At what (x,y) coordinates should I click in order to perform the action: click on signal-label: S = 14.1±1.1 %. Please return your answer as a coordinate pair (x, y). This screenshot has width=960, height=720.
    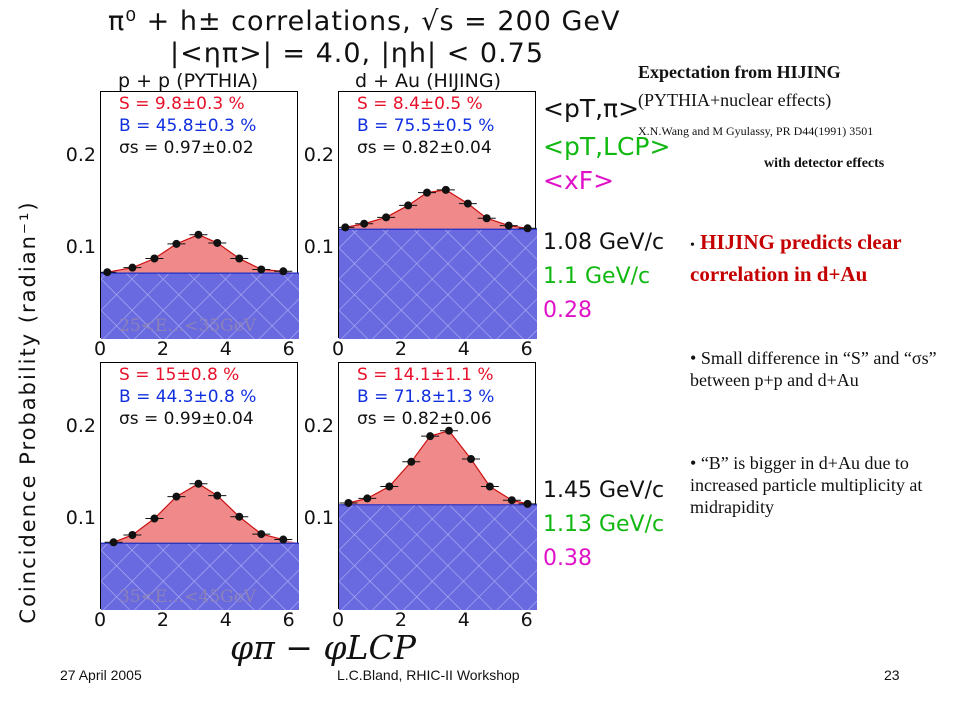
    Looking at the image, I should click on (425, 375).